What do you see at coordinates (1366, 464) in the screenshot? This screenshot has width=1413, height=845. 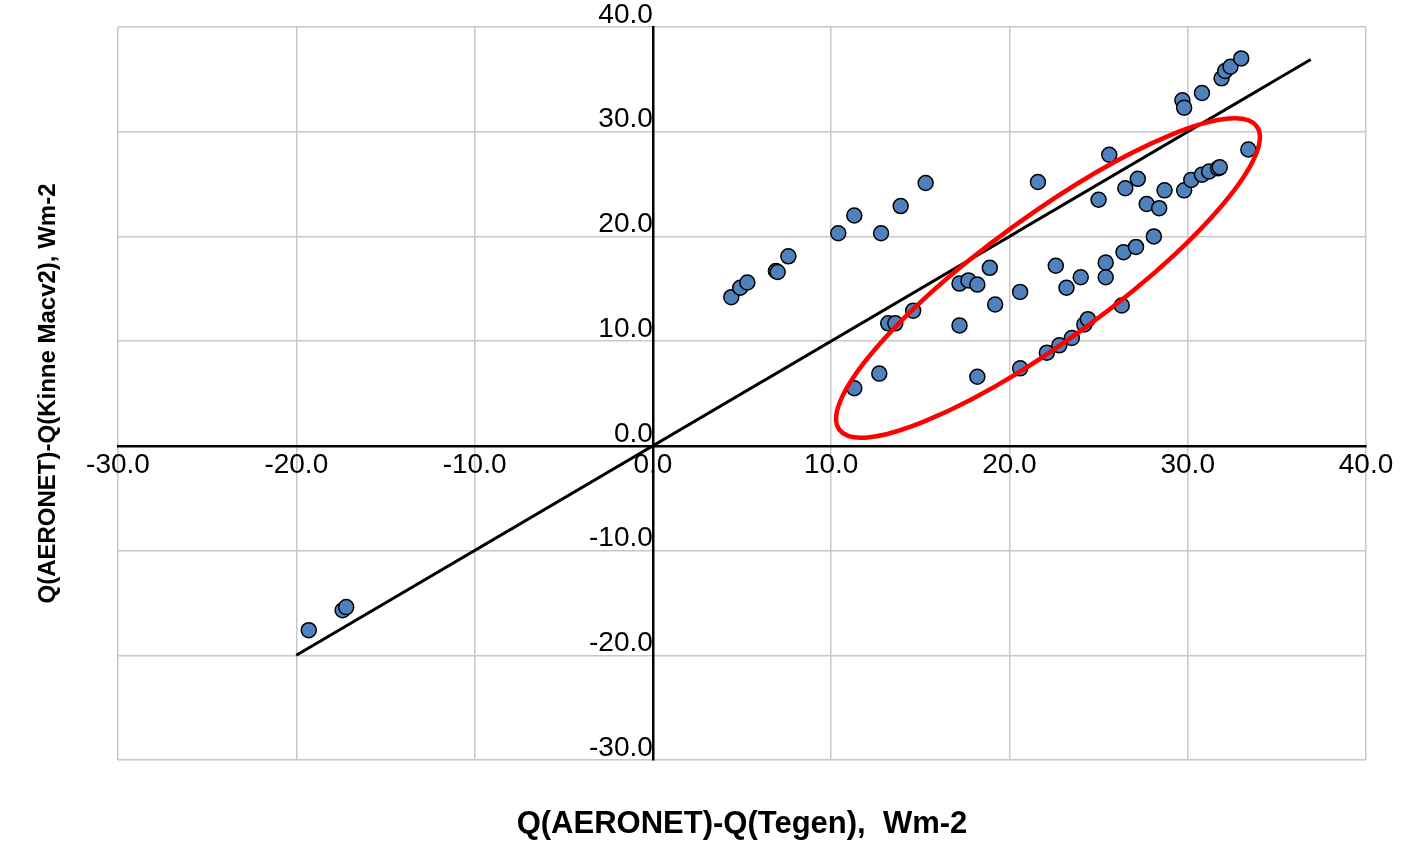 I see `x-tick-label: 40.0` at bounding box center [1366, 464].